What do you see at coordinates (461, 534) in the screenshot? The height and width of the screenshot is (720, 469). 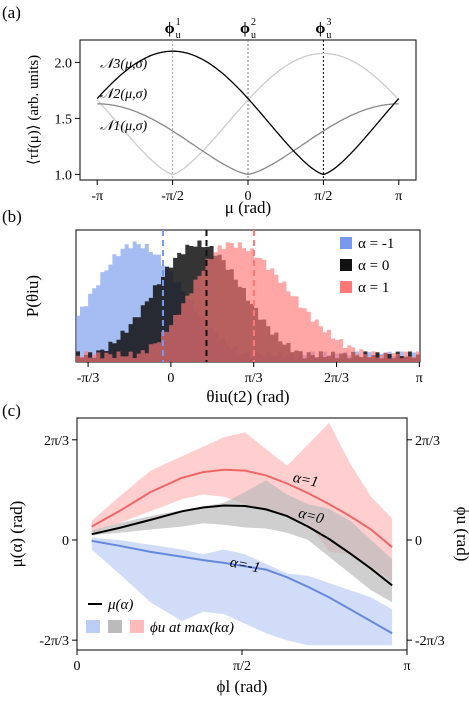 I see `panel-c-ylabel-right: ϕu (rad)` at bounding box center [461, 534].